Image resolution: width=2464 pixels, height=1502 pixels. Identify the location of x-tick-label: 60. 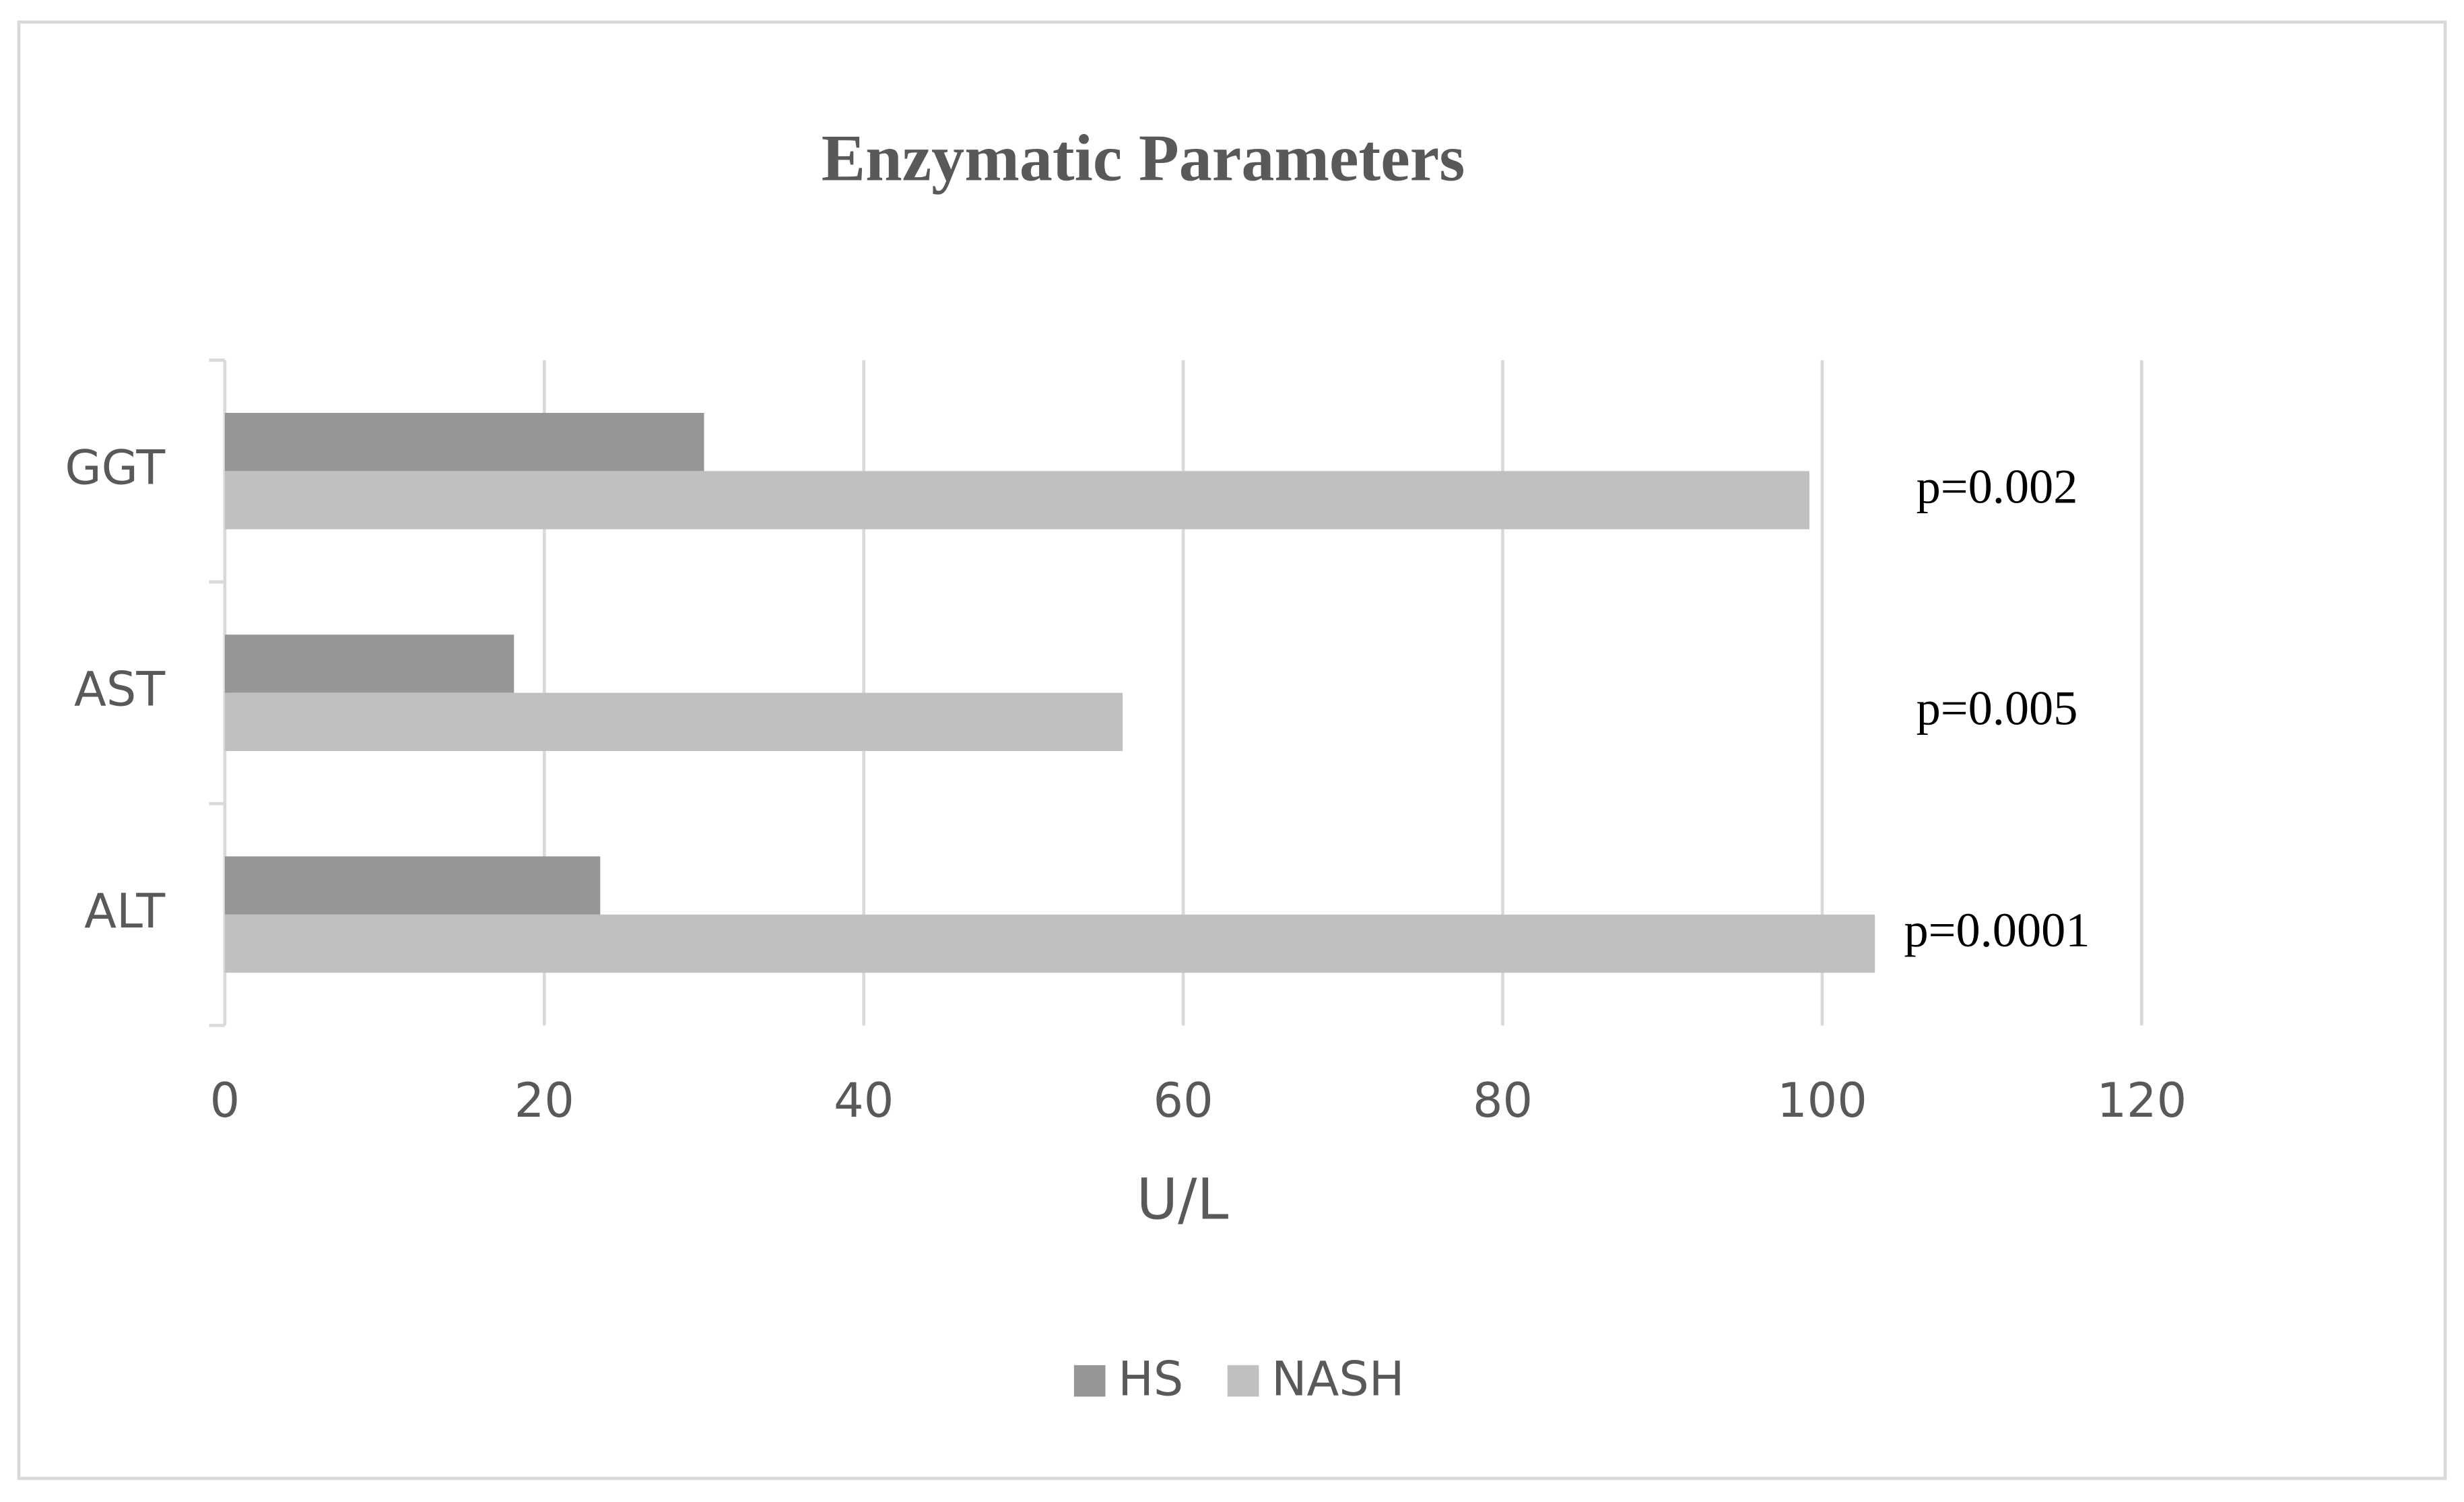
(1183, 1101).